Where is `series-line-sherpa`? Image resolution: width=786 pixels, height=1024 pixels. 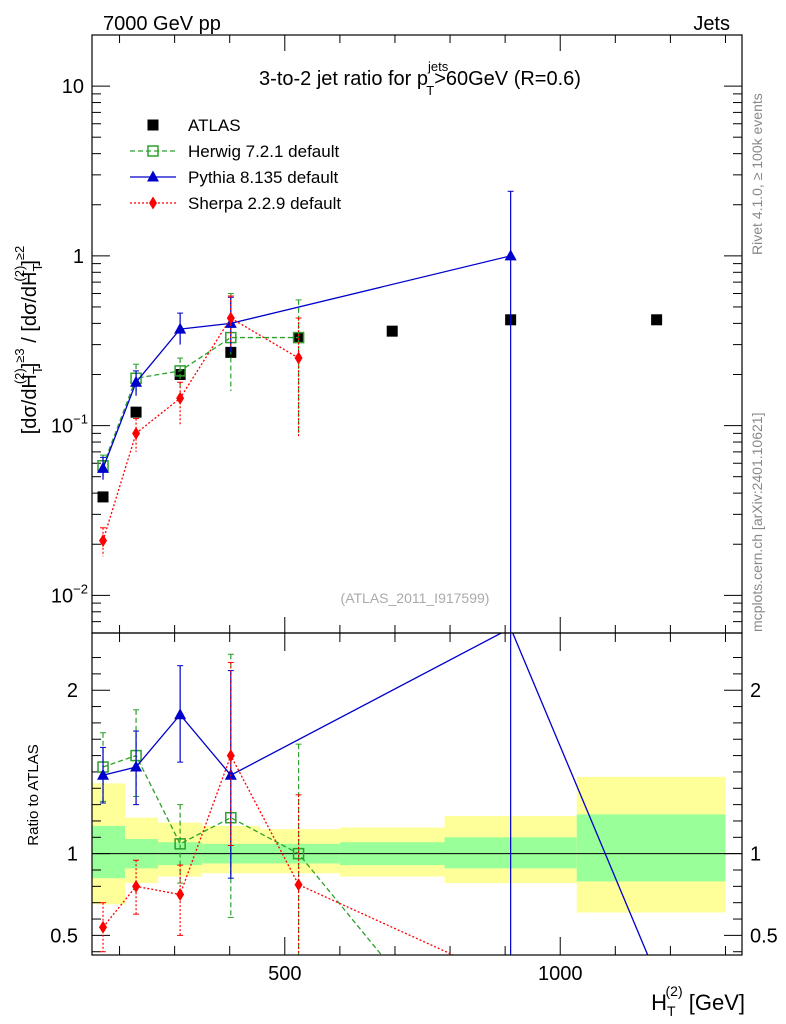
series-line-sherpa is located at coordinates (200, 429).